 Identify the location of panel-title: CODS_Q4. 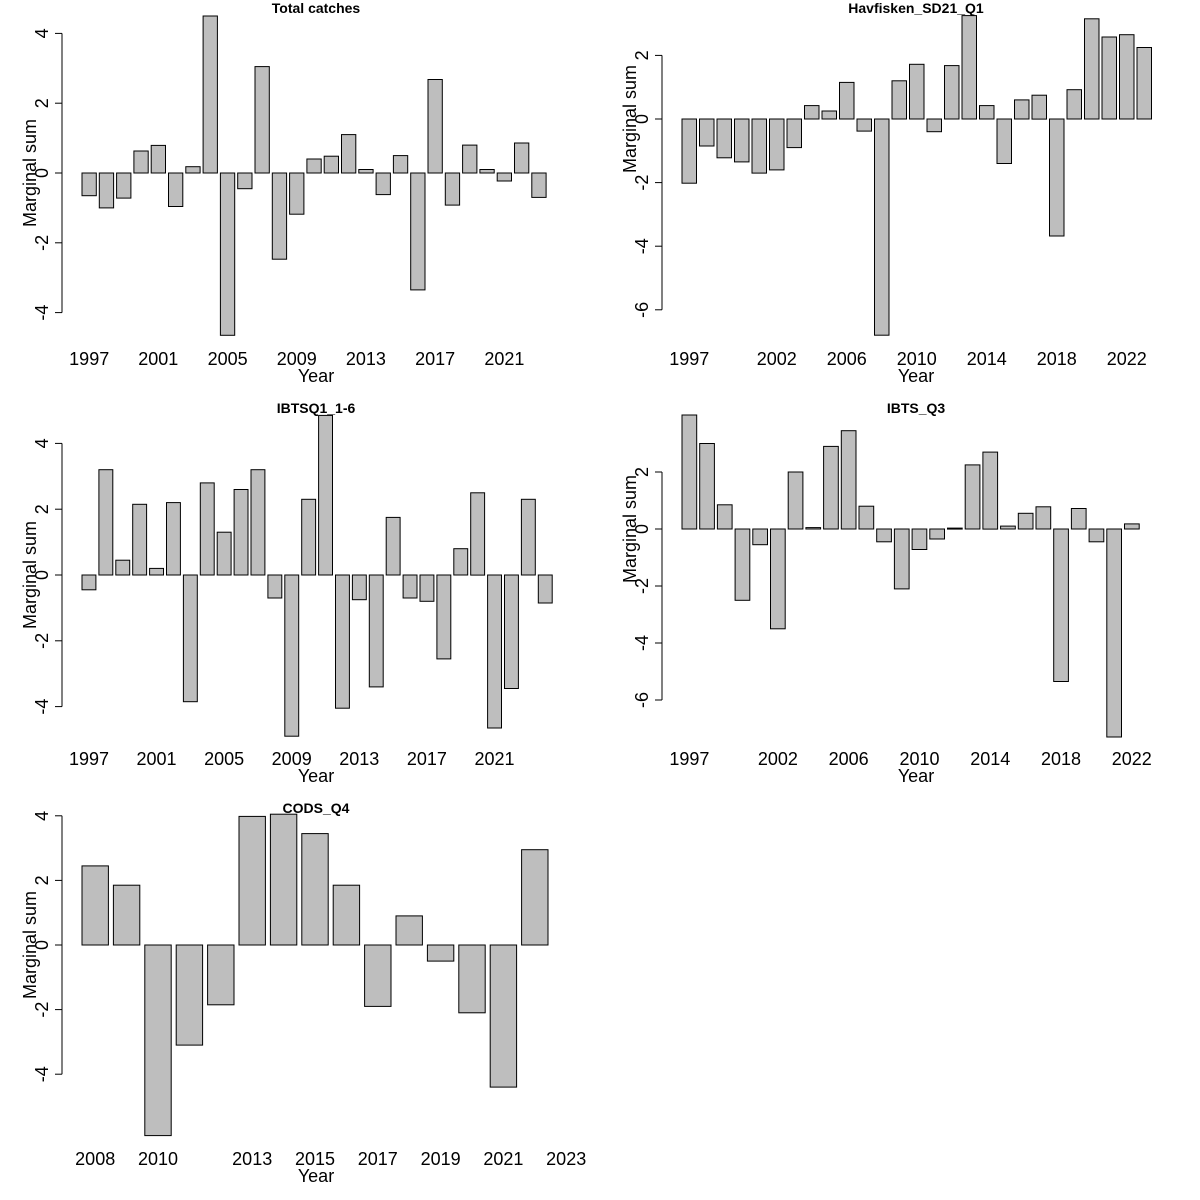
(316, 808).